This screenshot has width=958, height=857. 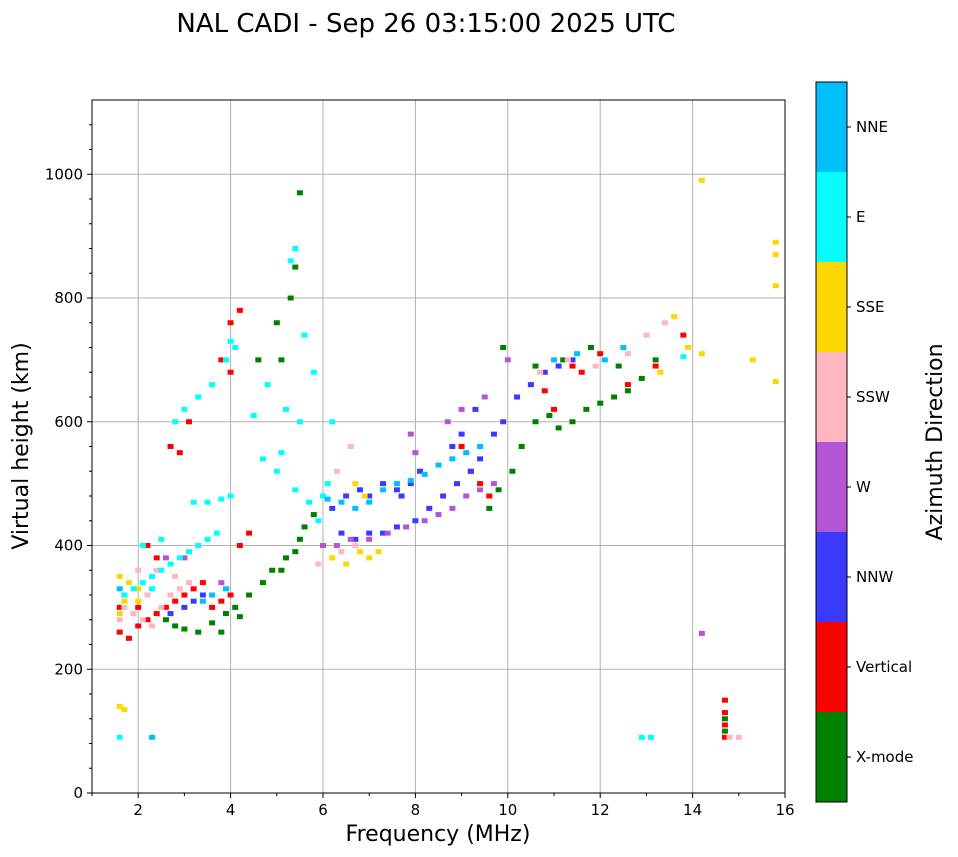 I want to click on y-tick-label: 1000, so click(x=64, y=174).